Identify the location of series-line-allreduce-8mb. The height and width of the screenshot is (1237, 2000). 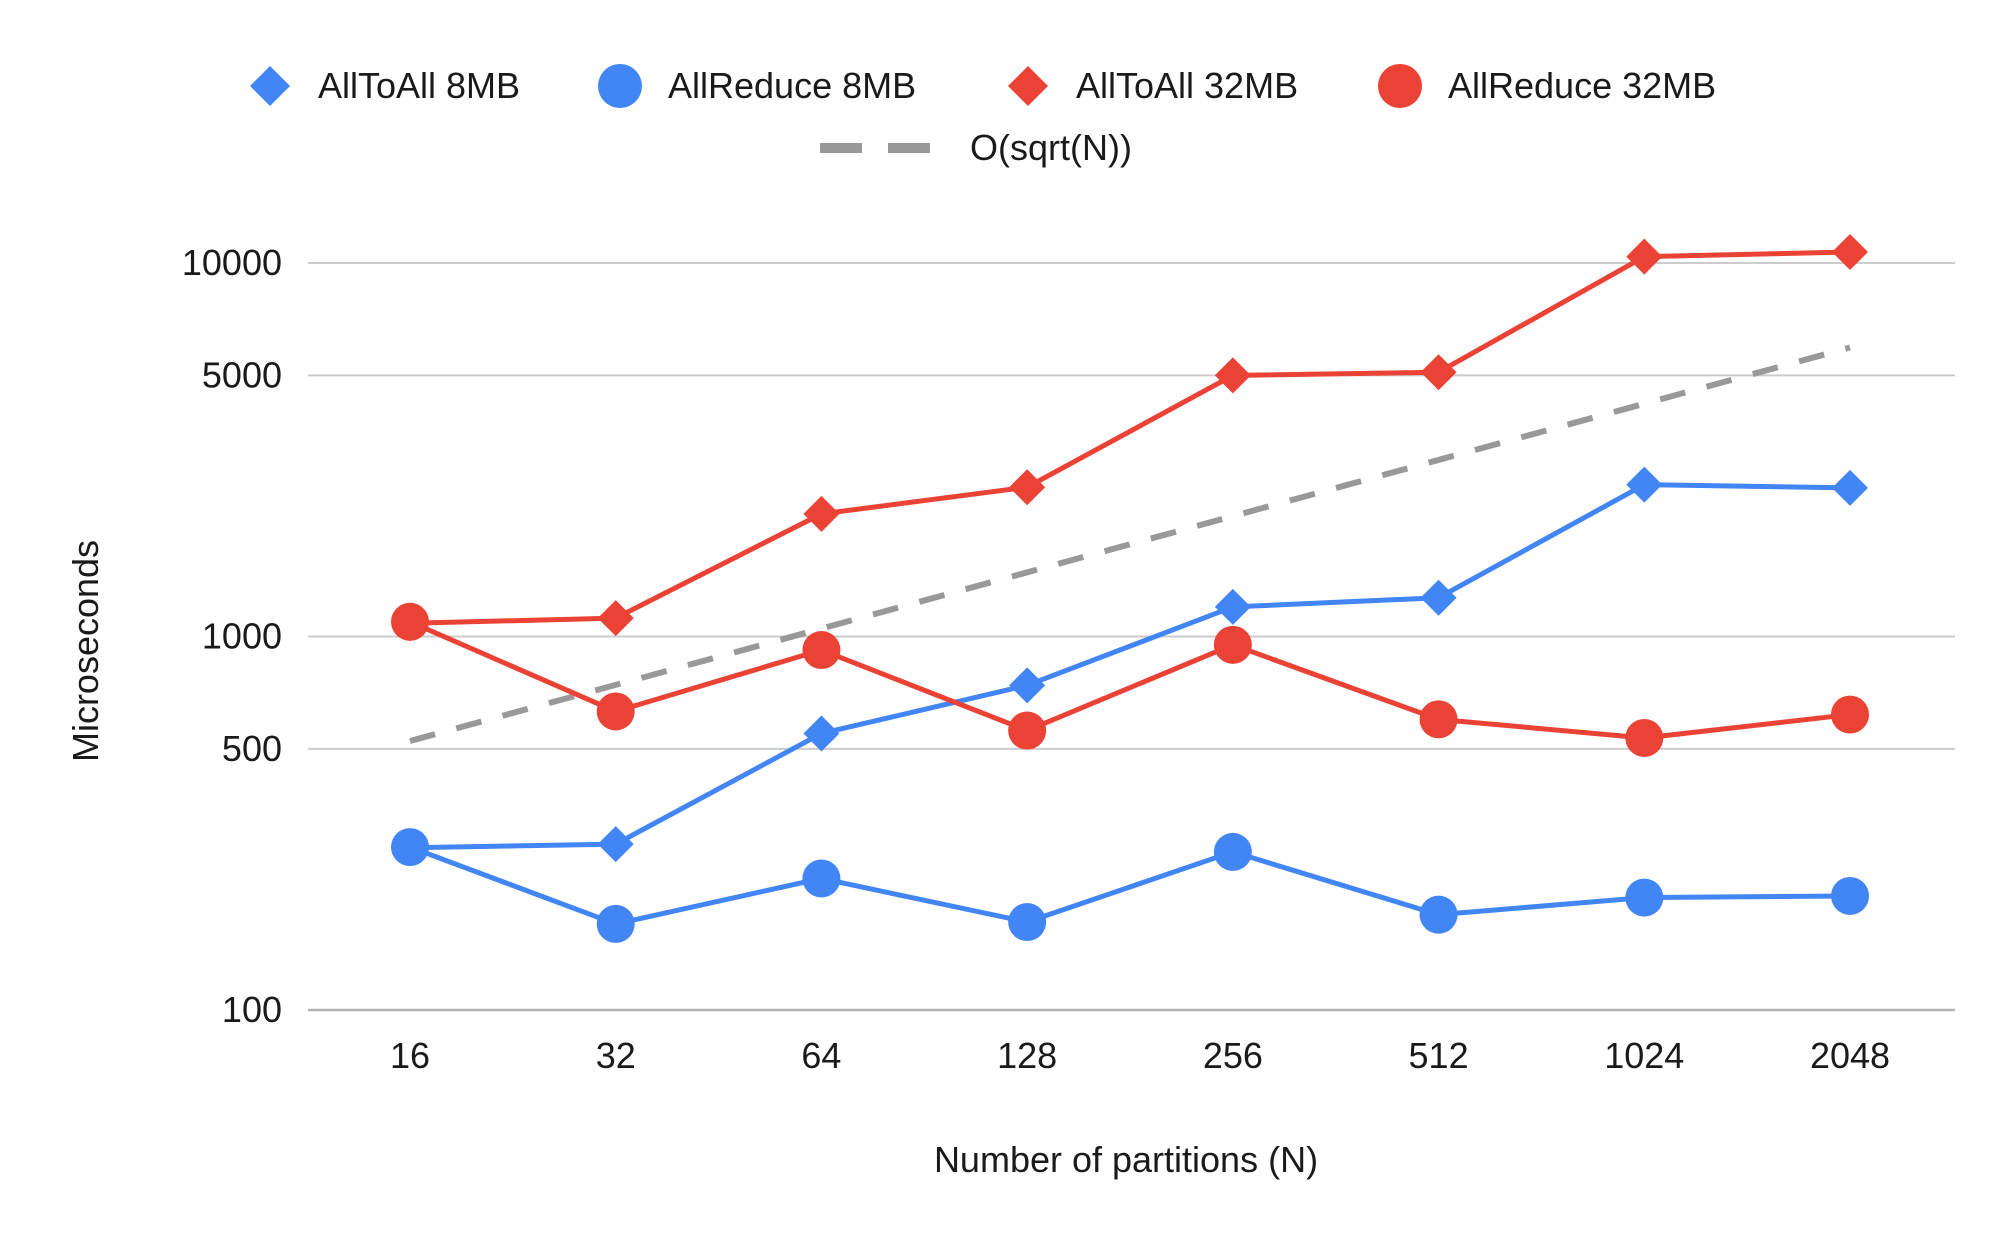
(1130, 885).